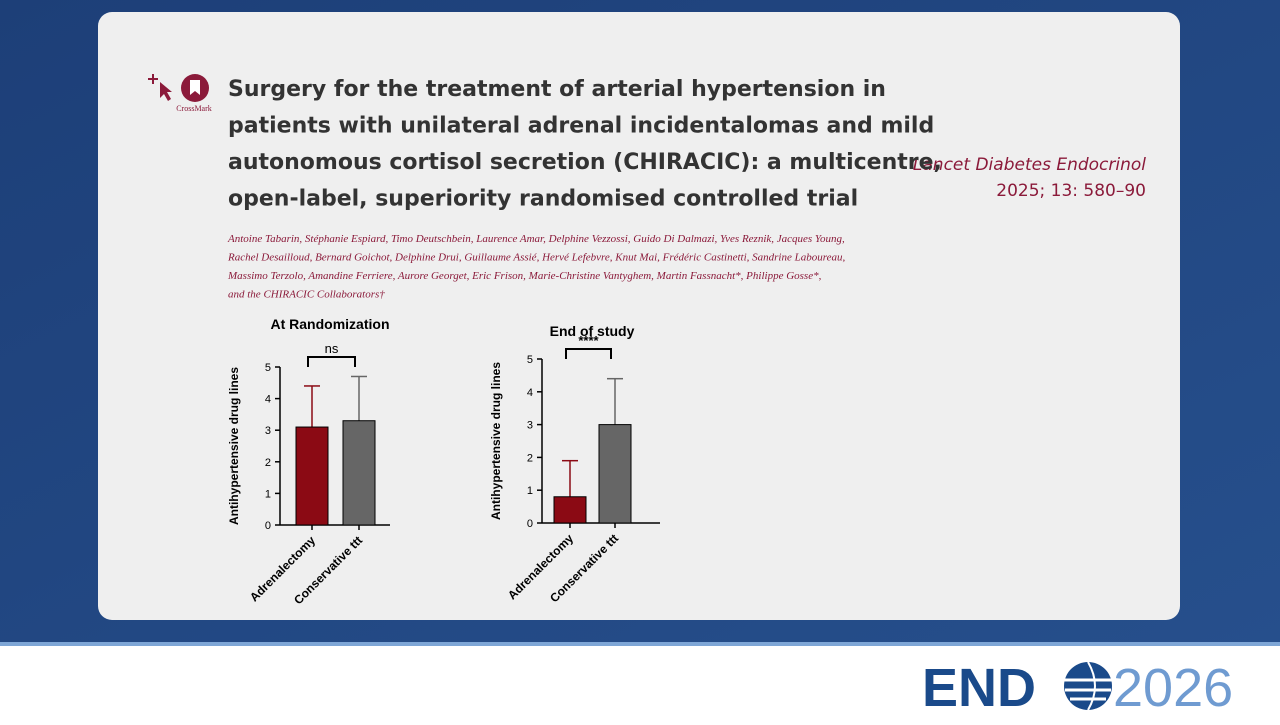 Image resolution: width=1280 pixels, height=725 pixels. I want to click on logo-left: END, so click(979, 688).